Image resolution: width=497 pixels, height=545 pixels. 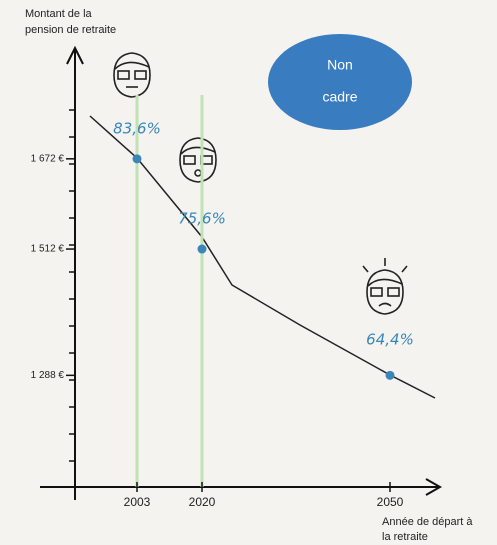 I want to click on y-tick-label: 1 288 €, so click(x=48, y=375).